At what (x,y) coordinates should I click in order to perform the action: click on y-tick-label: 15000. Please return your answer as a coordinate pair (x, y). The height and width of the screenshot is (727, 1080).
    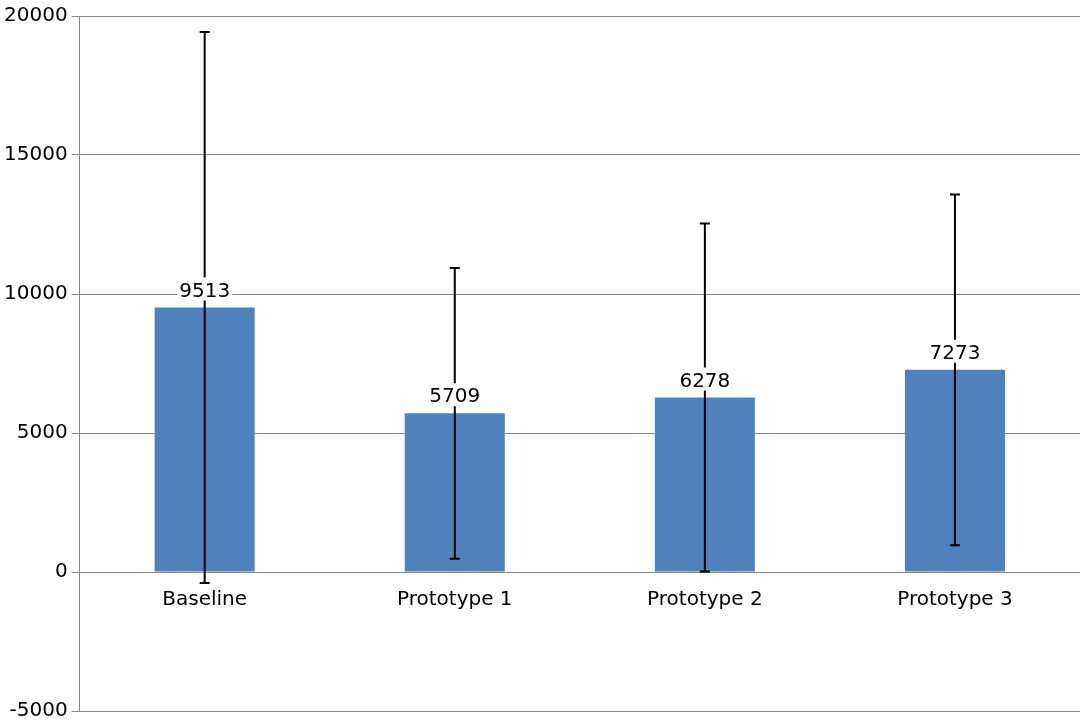
    Looking at the image, I should click on (36, 153).